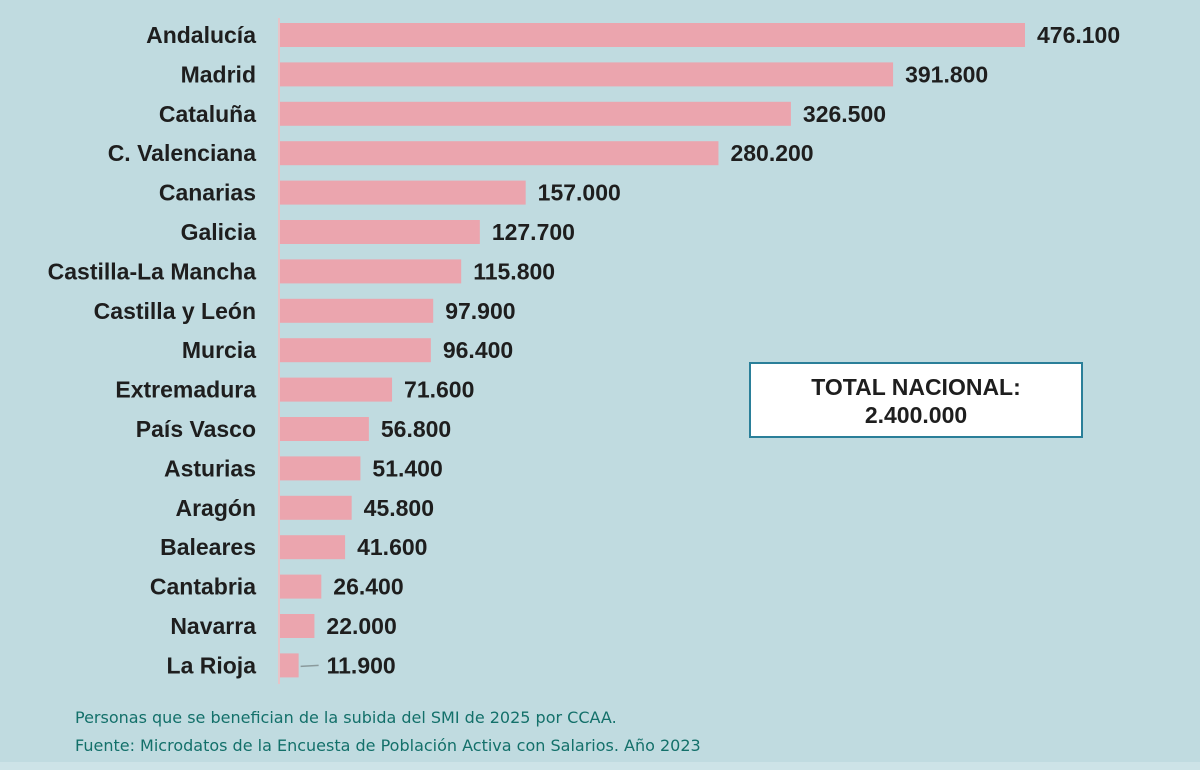 This screenshot has height=770, width=1200. I want to click on value-label: 97.900, so click(480, 311).